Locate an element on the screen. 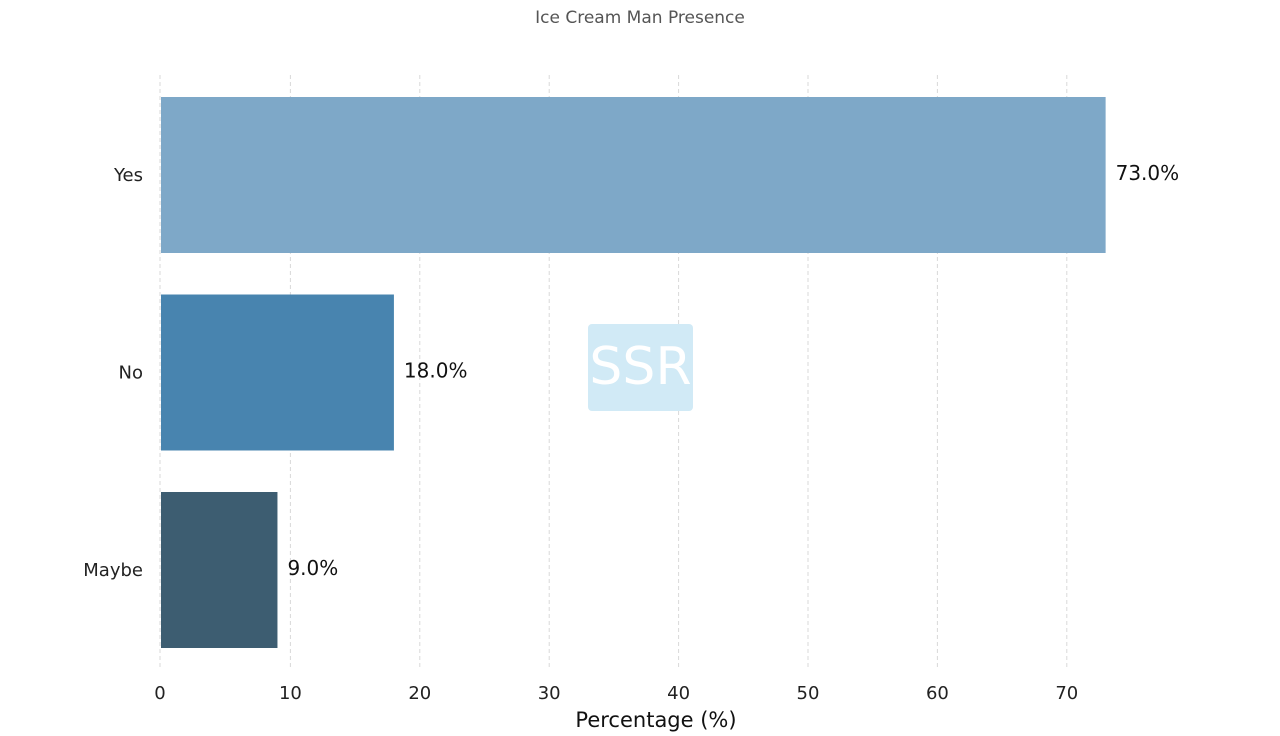 Image resolution: width=1280 pixels, height=736 pixels. category-label: Maybe is located at coordinates (113, 570).